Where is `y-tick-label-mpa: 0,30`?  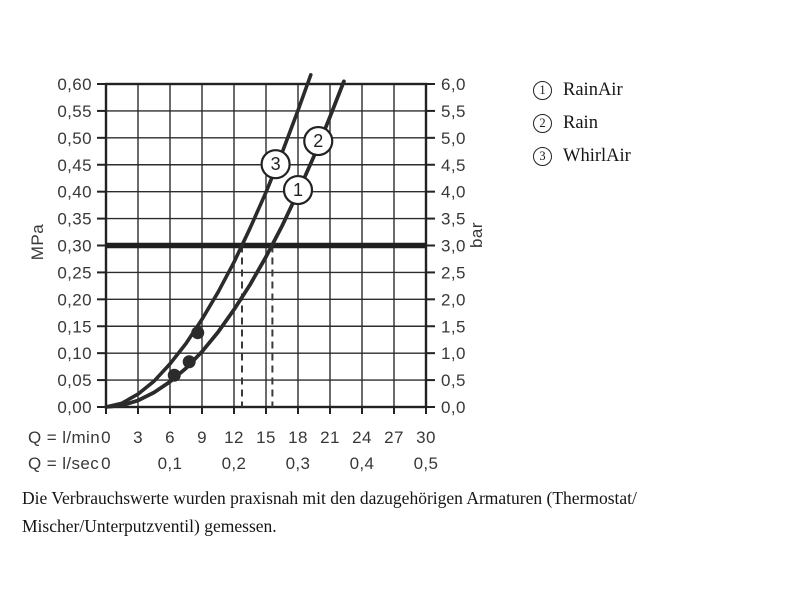
y-tick-label-mpa: 0,30 is located at coordinates (74, 246).